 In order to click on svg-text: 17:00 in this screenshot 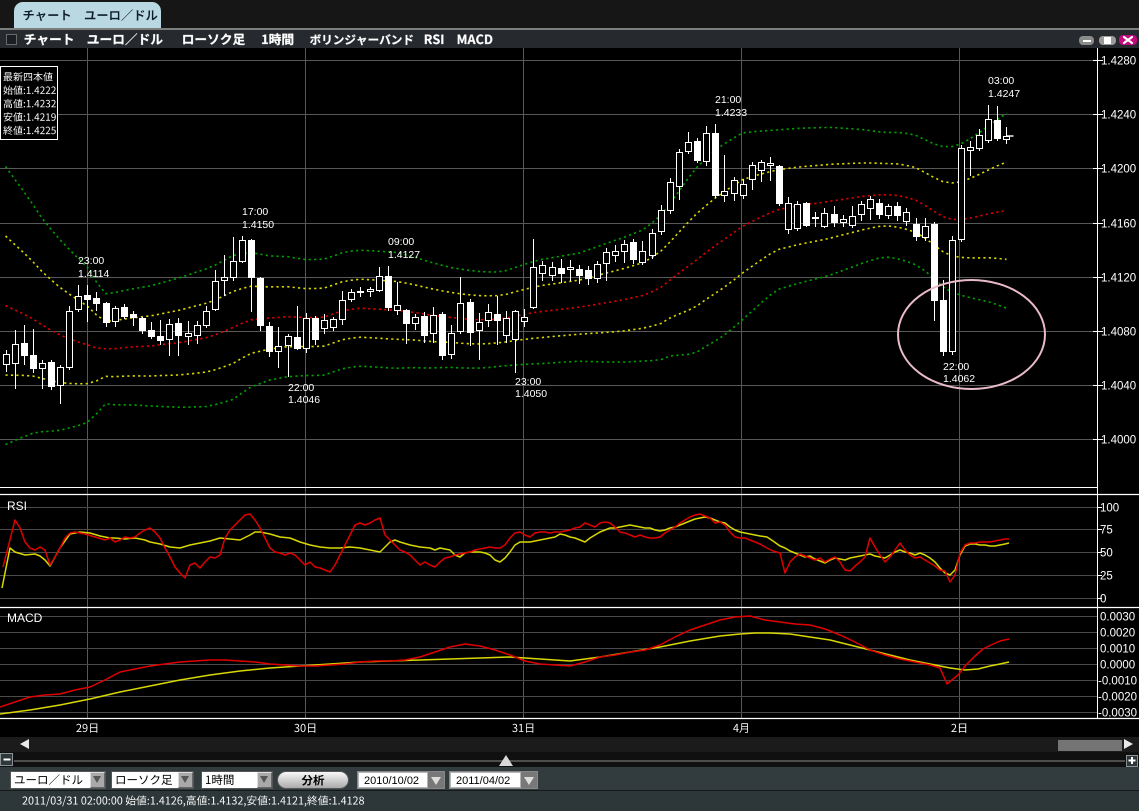, I will do `click(255, 212)`.